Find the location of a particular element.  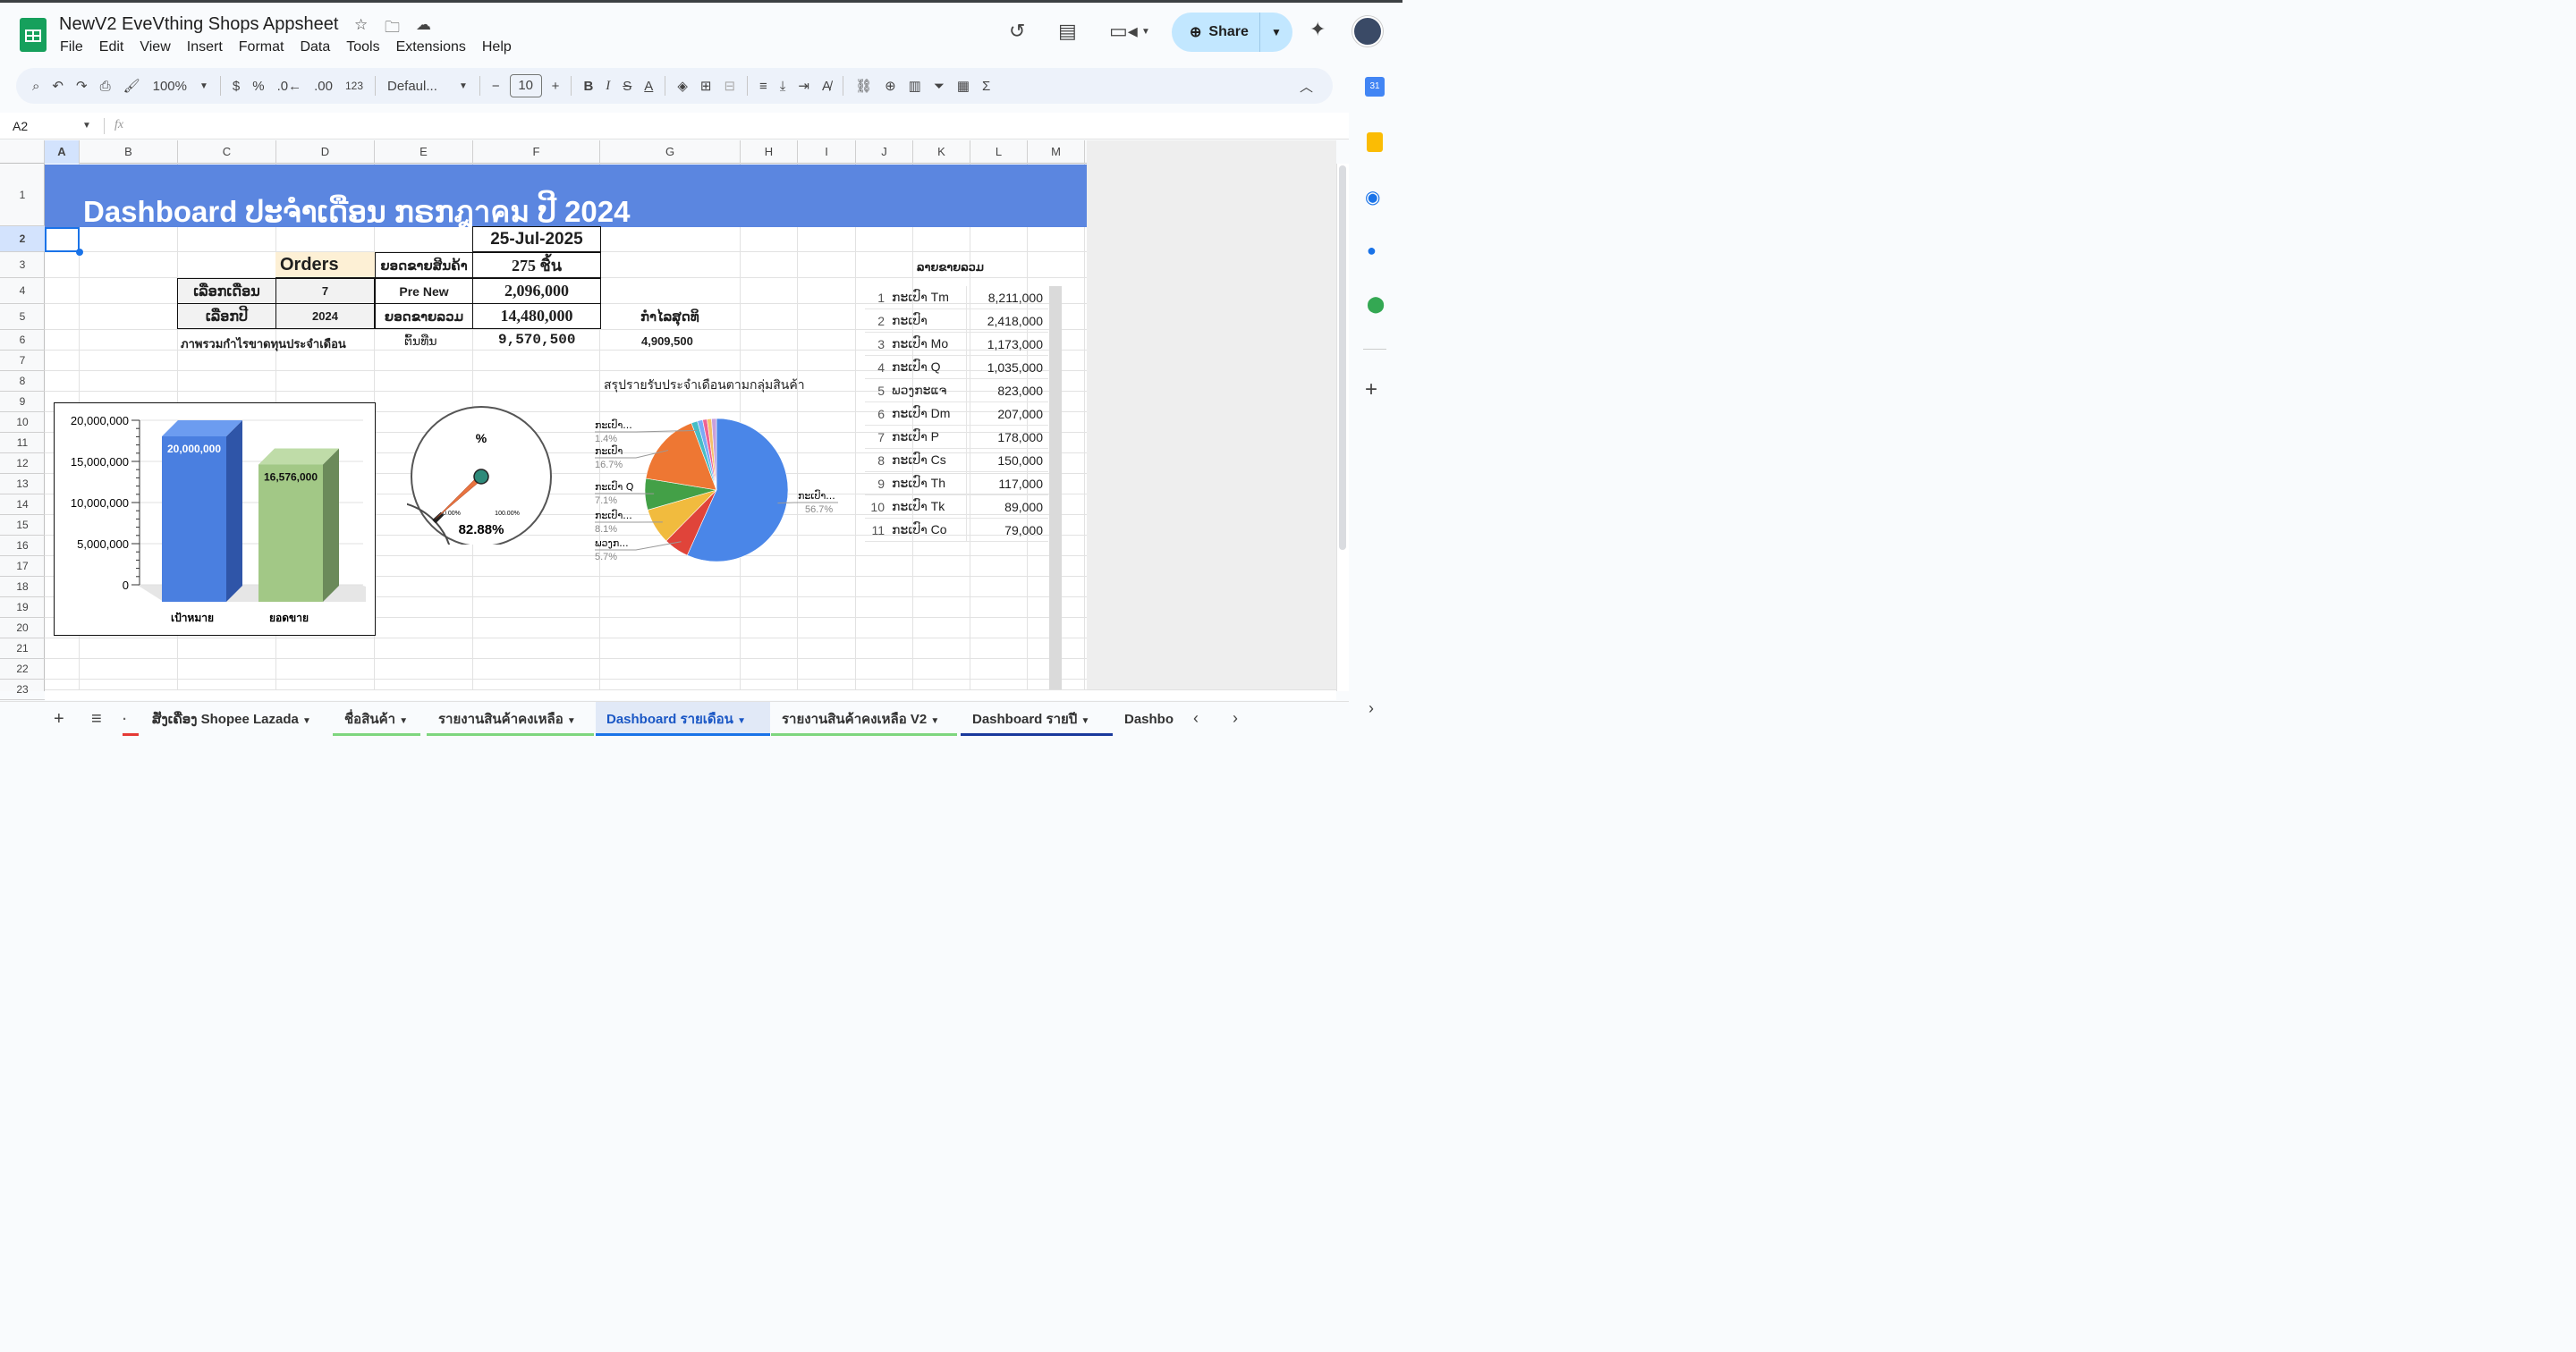

column-header-K: K is located at coordinates (941, 152).